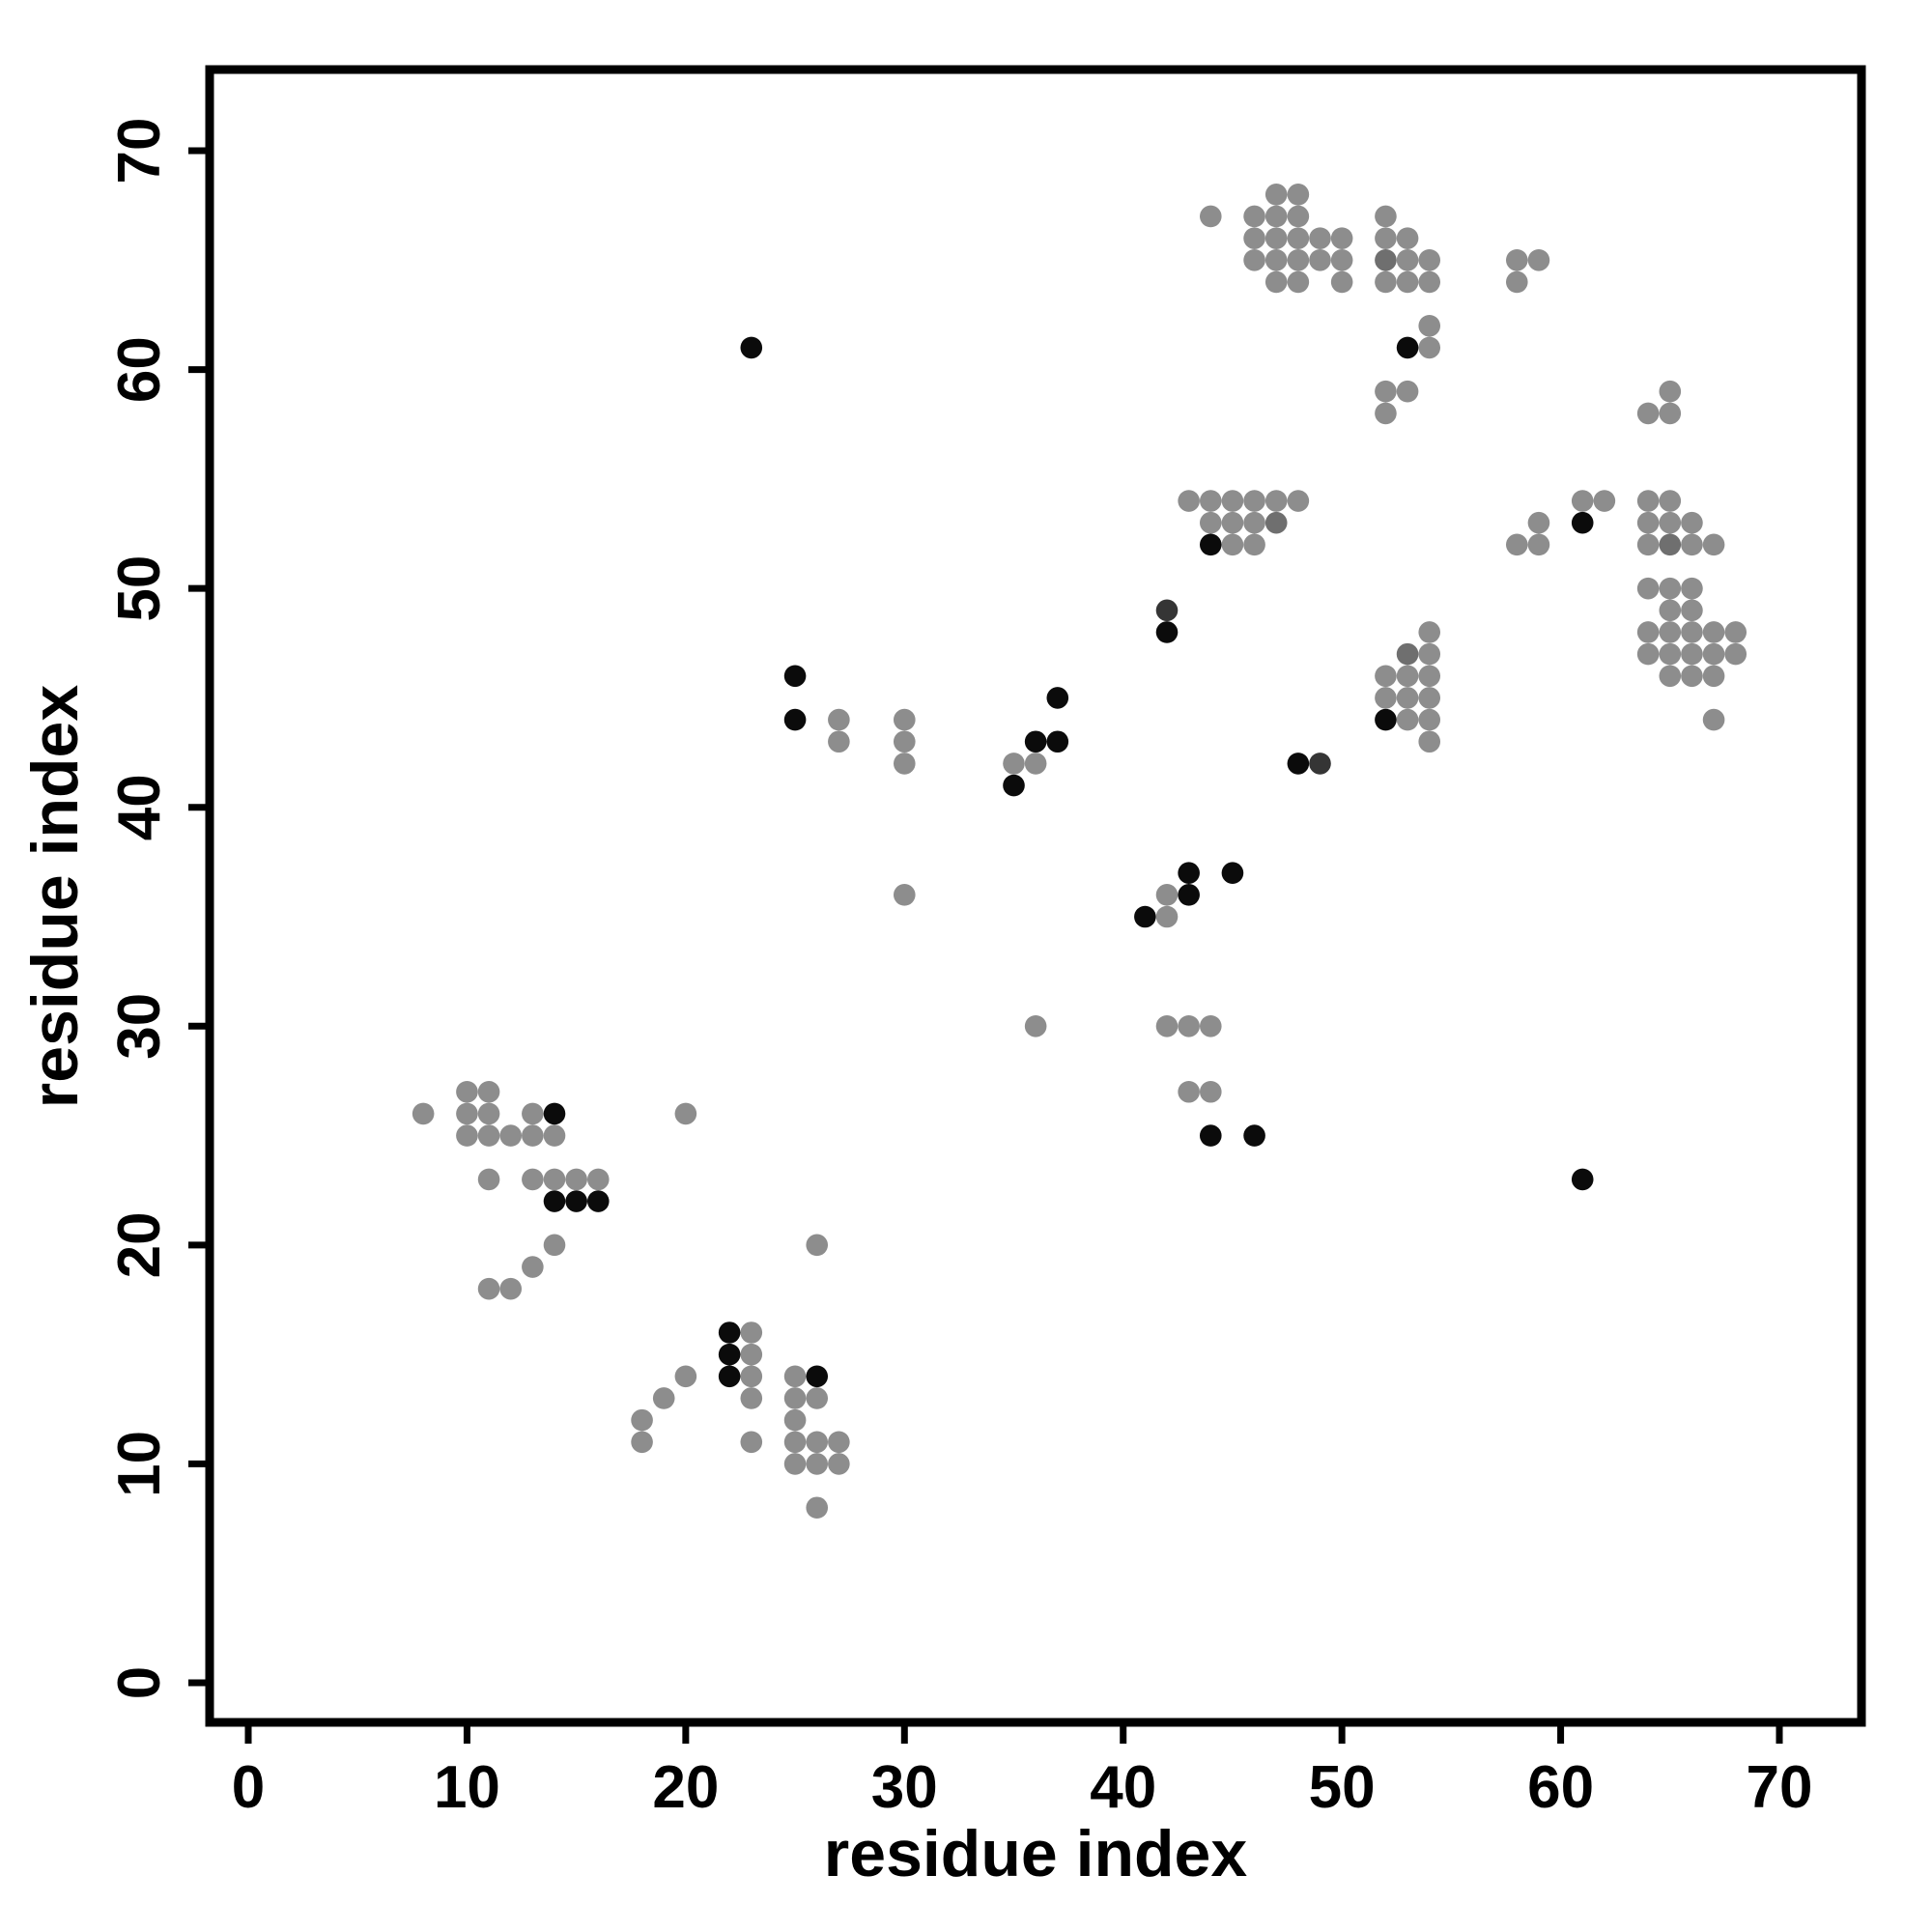 This screenshot has width=1932, height=1932. I want to click on y-tick-label: 50, so click(139, 588).